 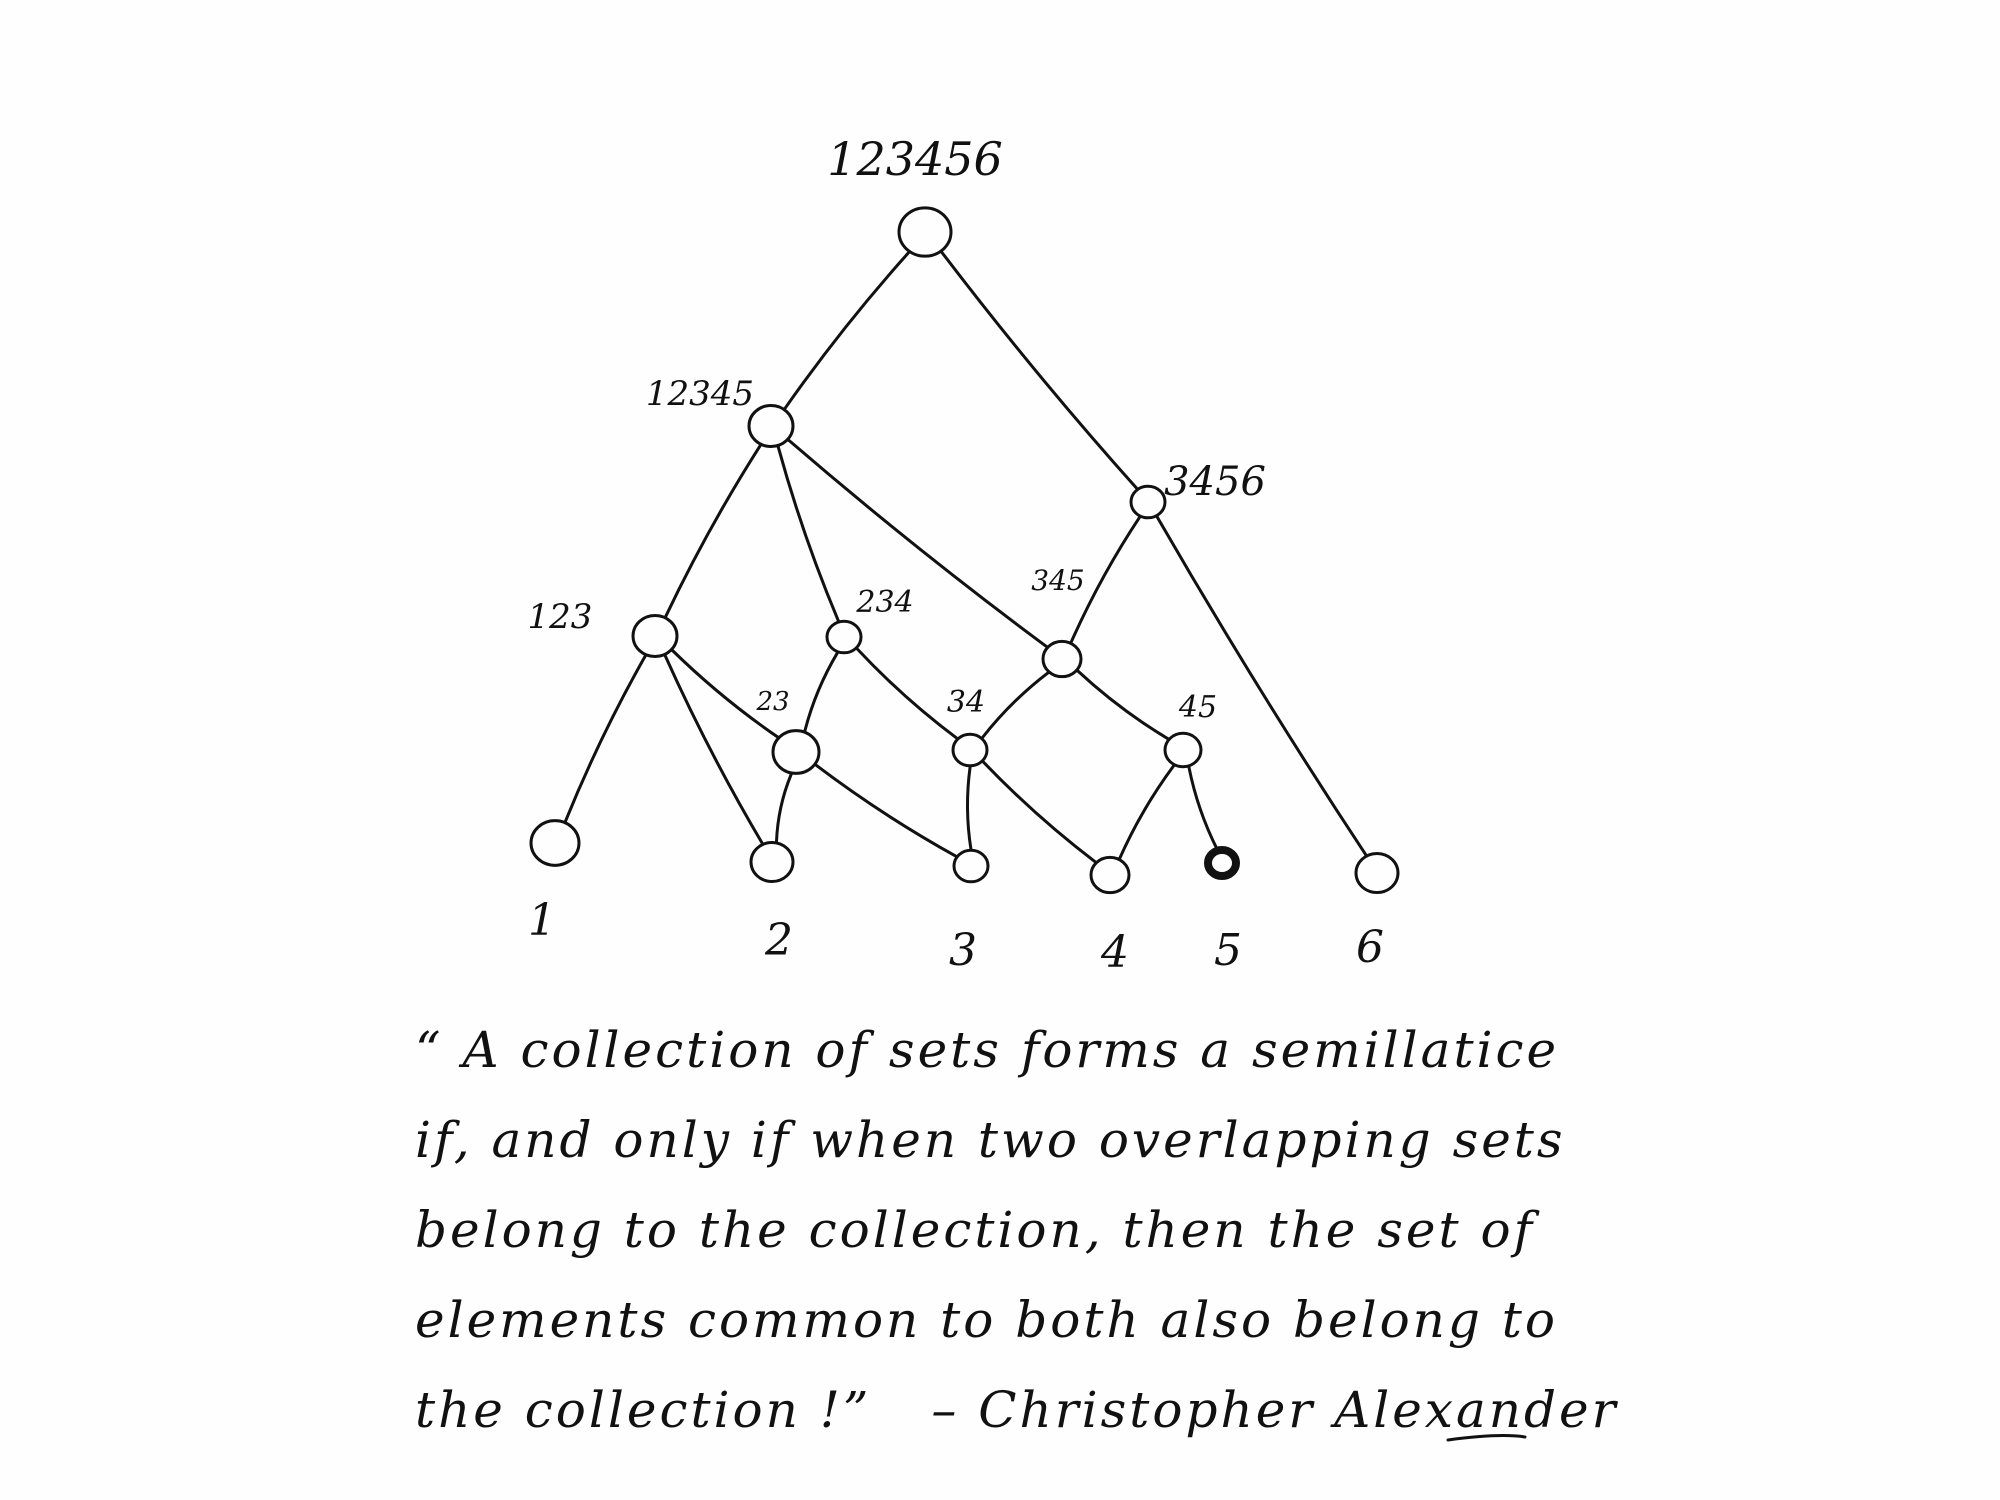 What do you see at coordinates (1203, 808) in the screenshot?
I see `edge-n45-n5` at bounding box center [1203, 808].